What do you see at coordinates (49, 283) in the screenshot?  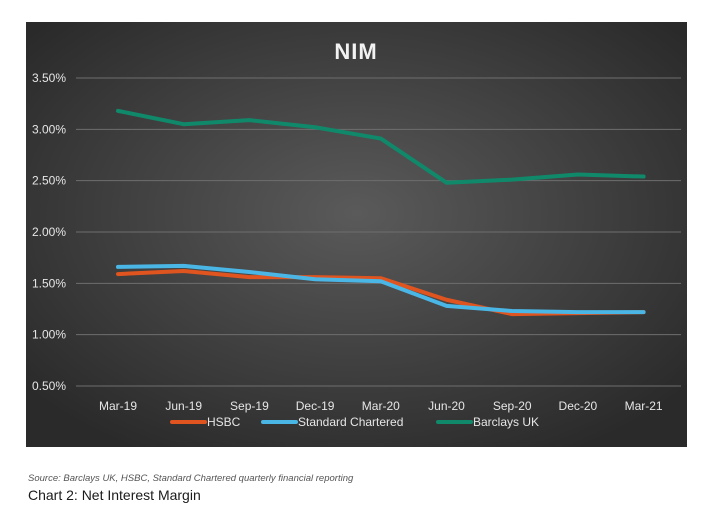 I see `y-tick-label: 1.50%` at bounding box center [49, 283].